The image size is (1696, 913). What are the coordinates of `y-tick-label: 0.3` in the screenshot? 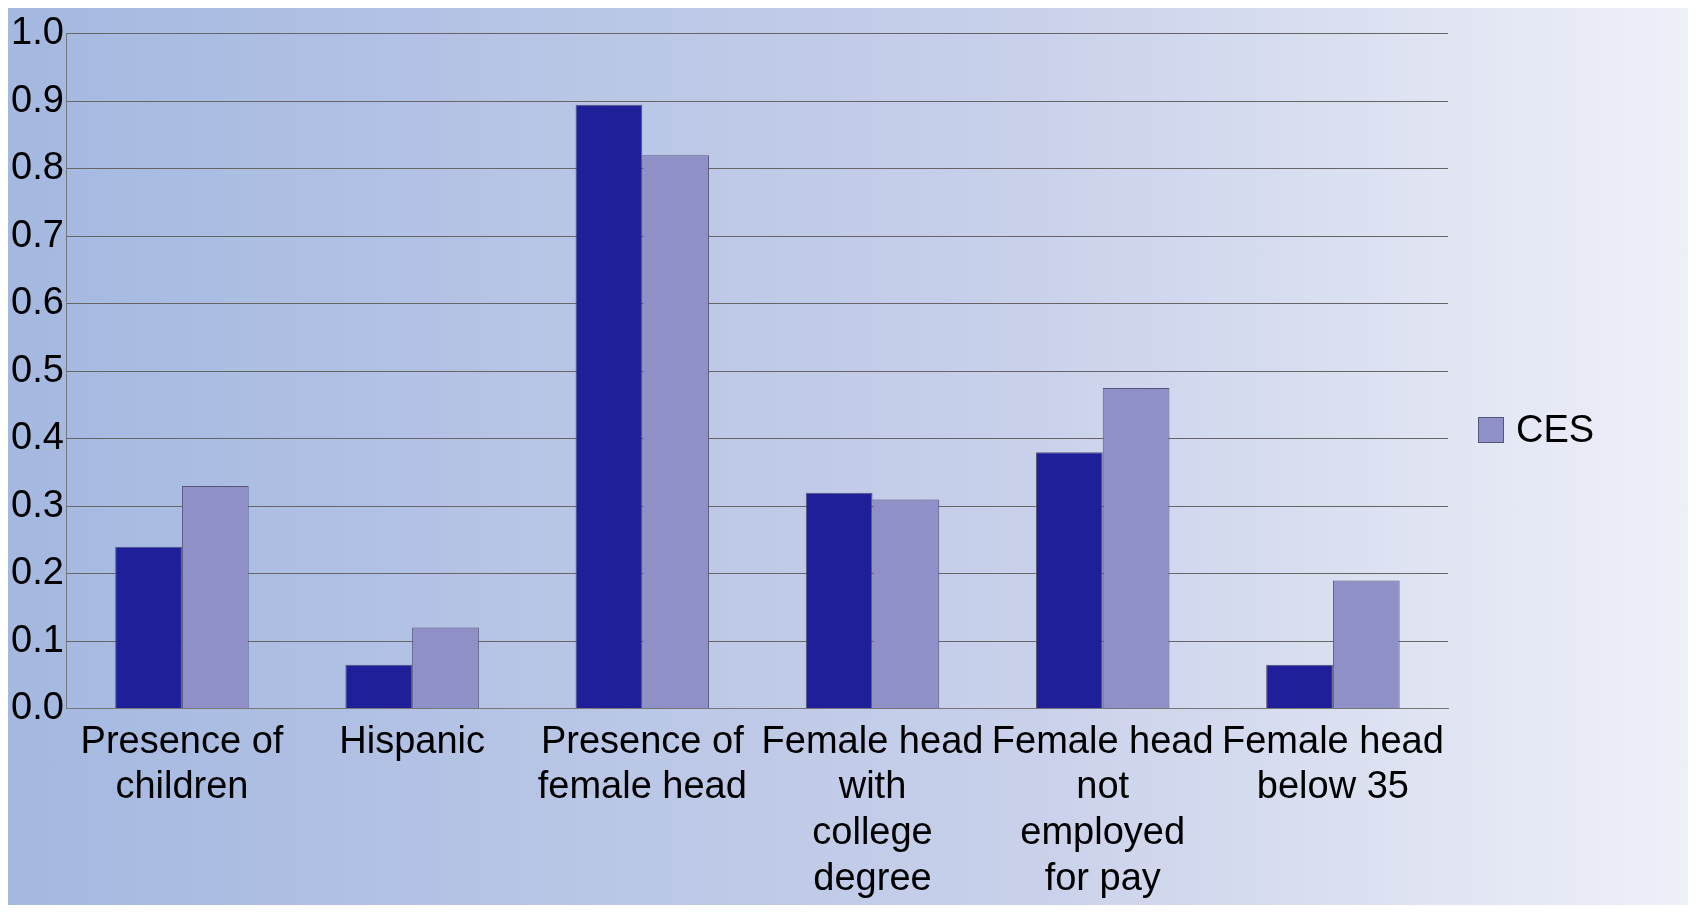 It's located at (37, 503).